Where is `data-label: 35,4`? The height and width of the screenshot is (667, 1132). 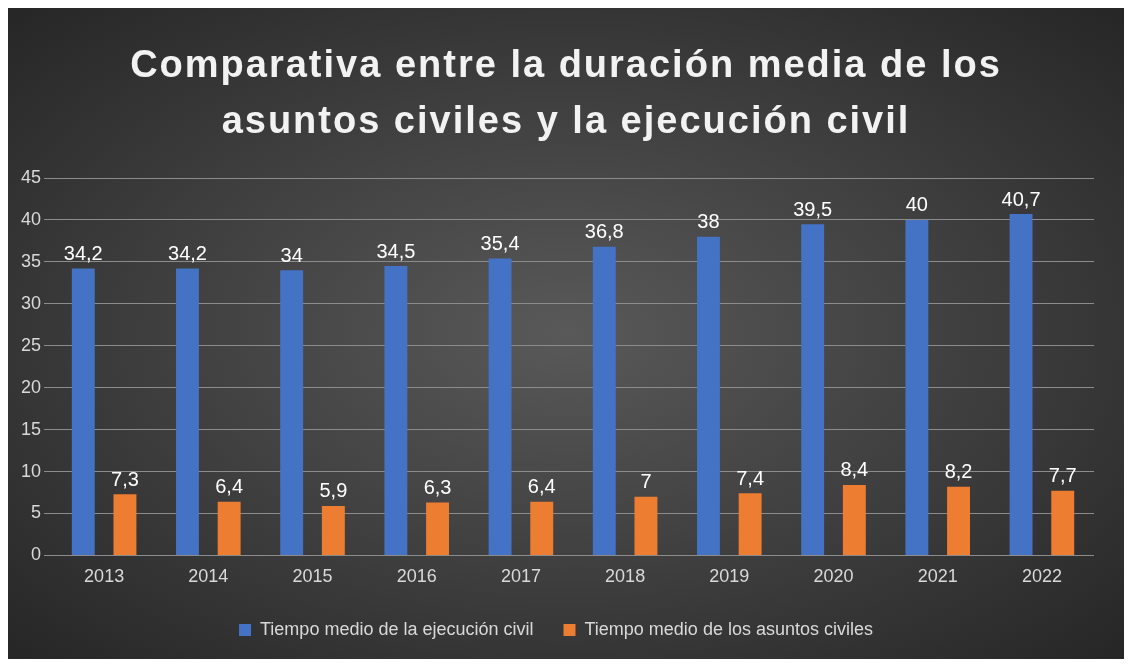 data-label: 35,4 is located at coordinates (500, 243).